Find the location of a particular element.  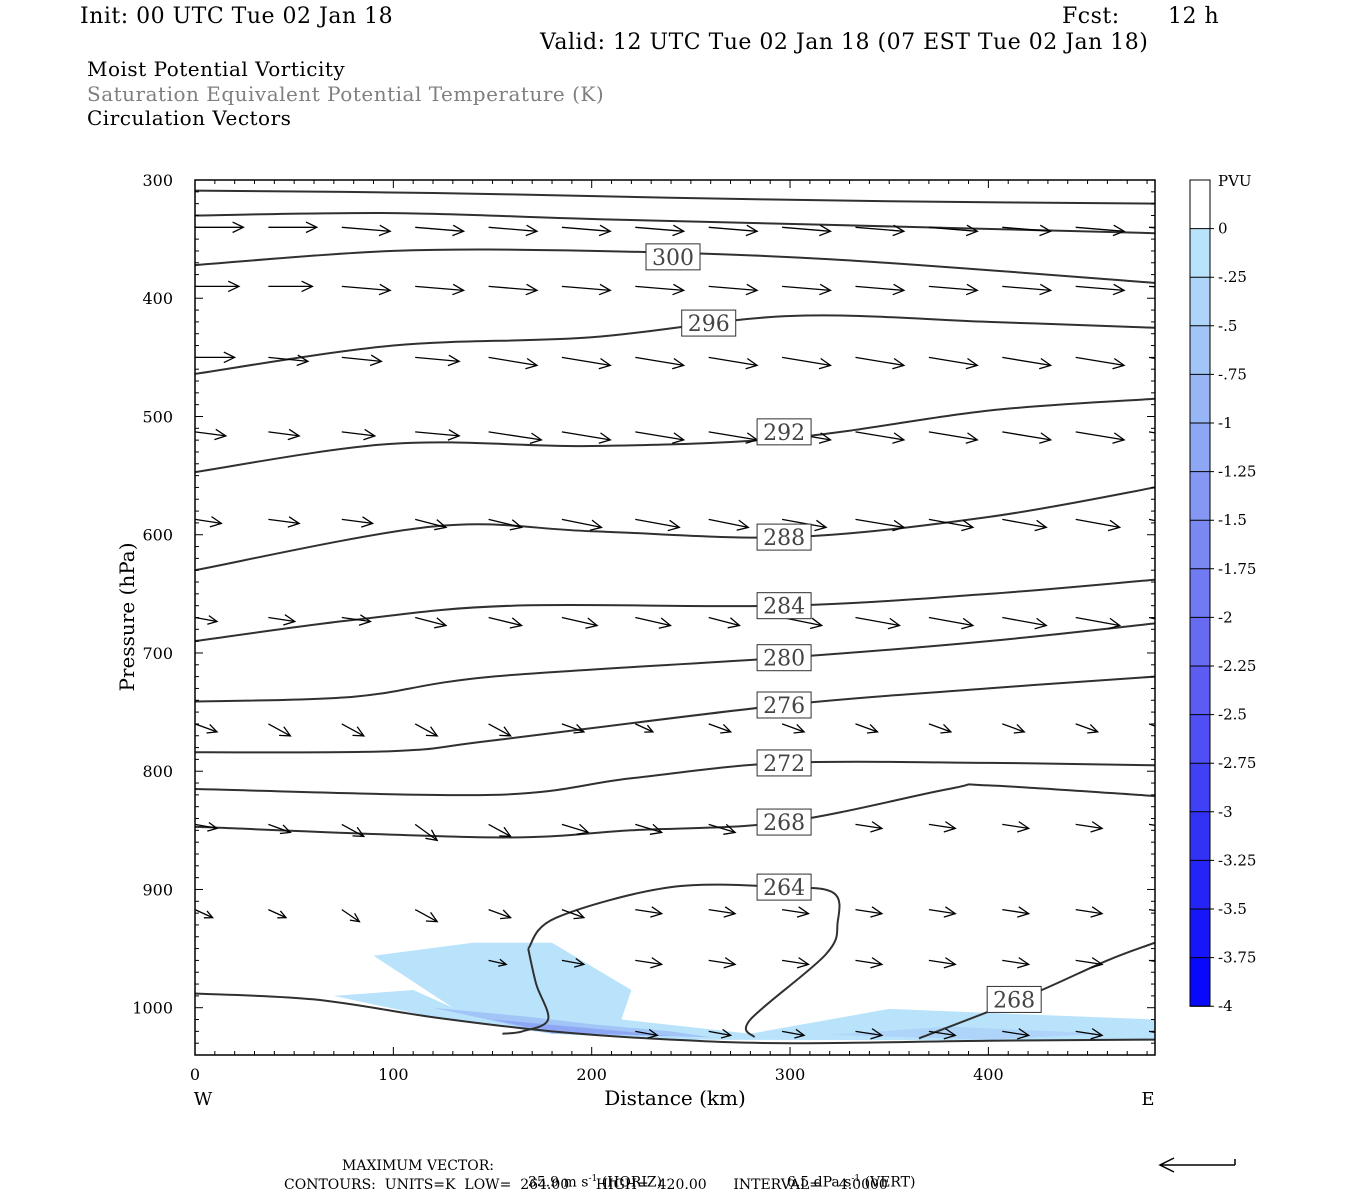

contour-label-text: 288 is located at coordinates (784, 538).